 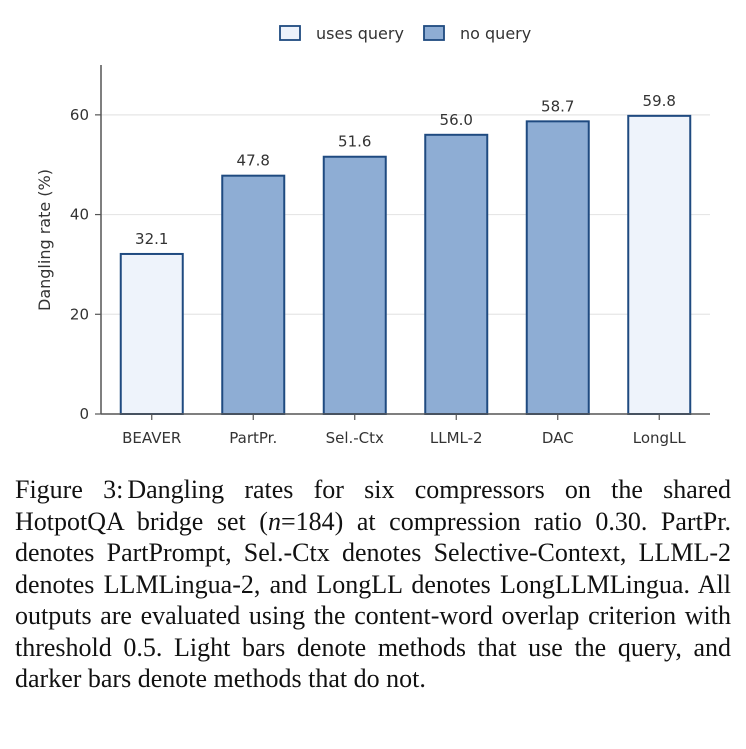 What do you see at coordinates (354, 142) in the screenshot?
I see `bar-value-label: 51.6` at bounding box center [354, 142].